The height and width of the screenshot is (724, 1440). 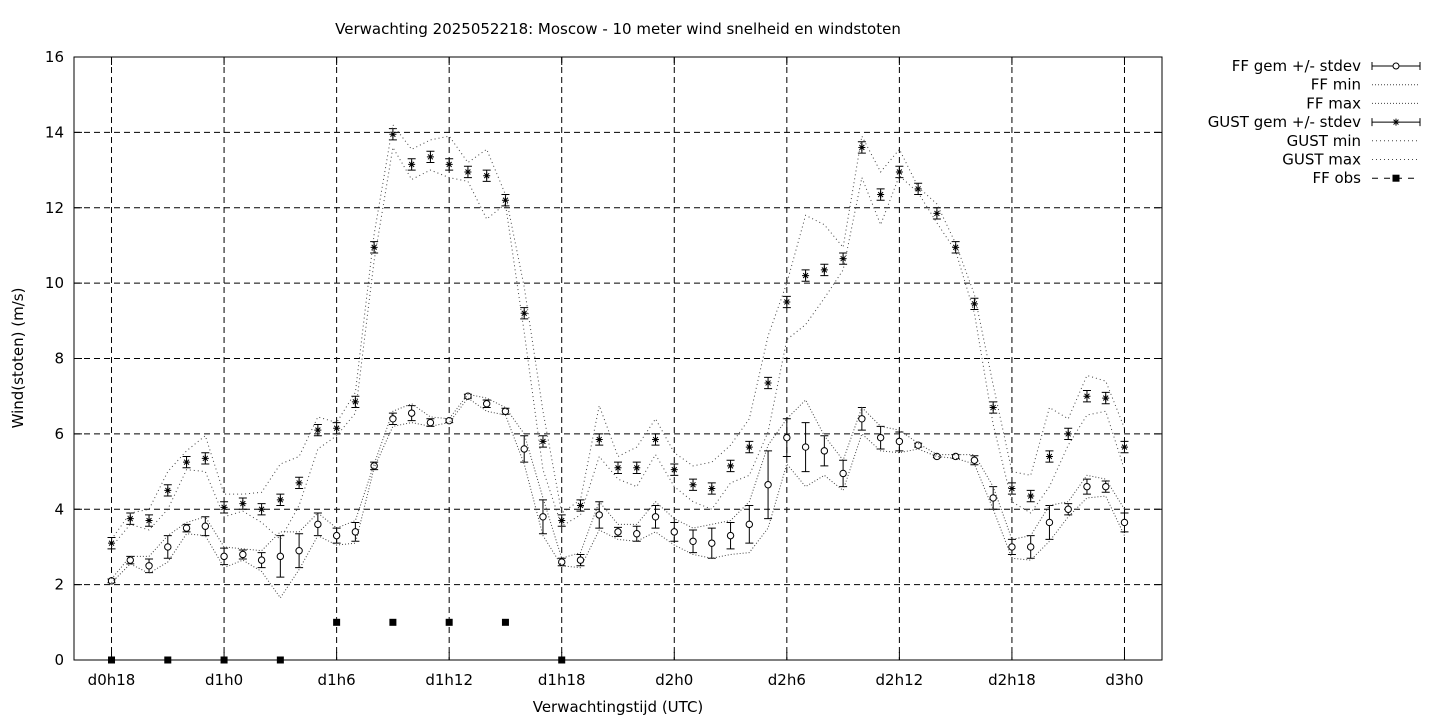 I want to click on y-tick-label: 0, so click(x=59, y=660).